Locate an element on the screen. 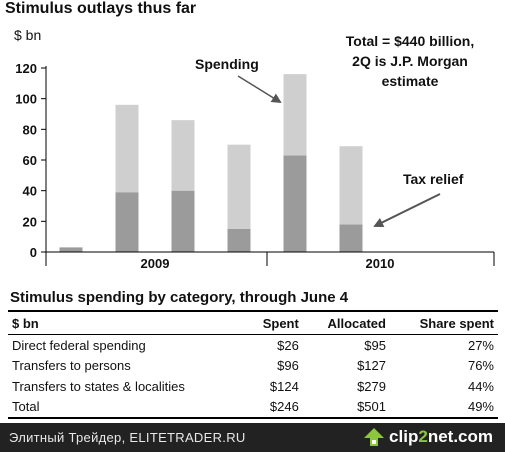 The image size is (505, 452). table-cell-spent: $246 is located at coordinates (274, 407).